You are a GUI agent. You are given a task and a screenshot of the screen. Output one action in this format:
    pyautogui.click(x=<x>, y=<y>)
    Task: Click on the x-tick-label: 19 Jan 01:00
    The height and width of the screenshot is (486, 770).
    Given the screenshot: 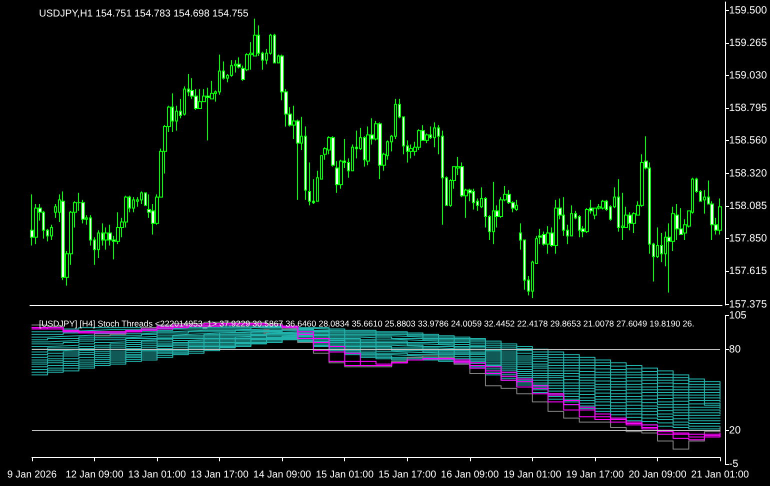 What is the action you would take?
    pyautogui.click(x=532, y=475)
    